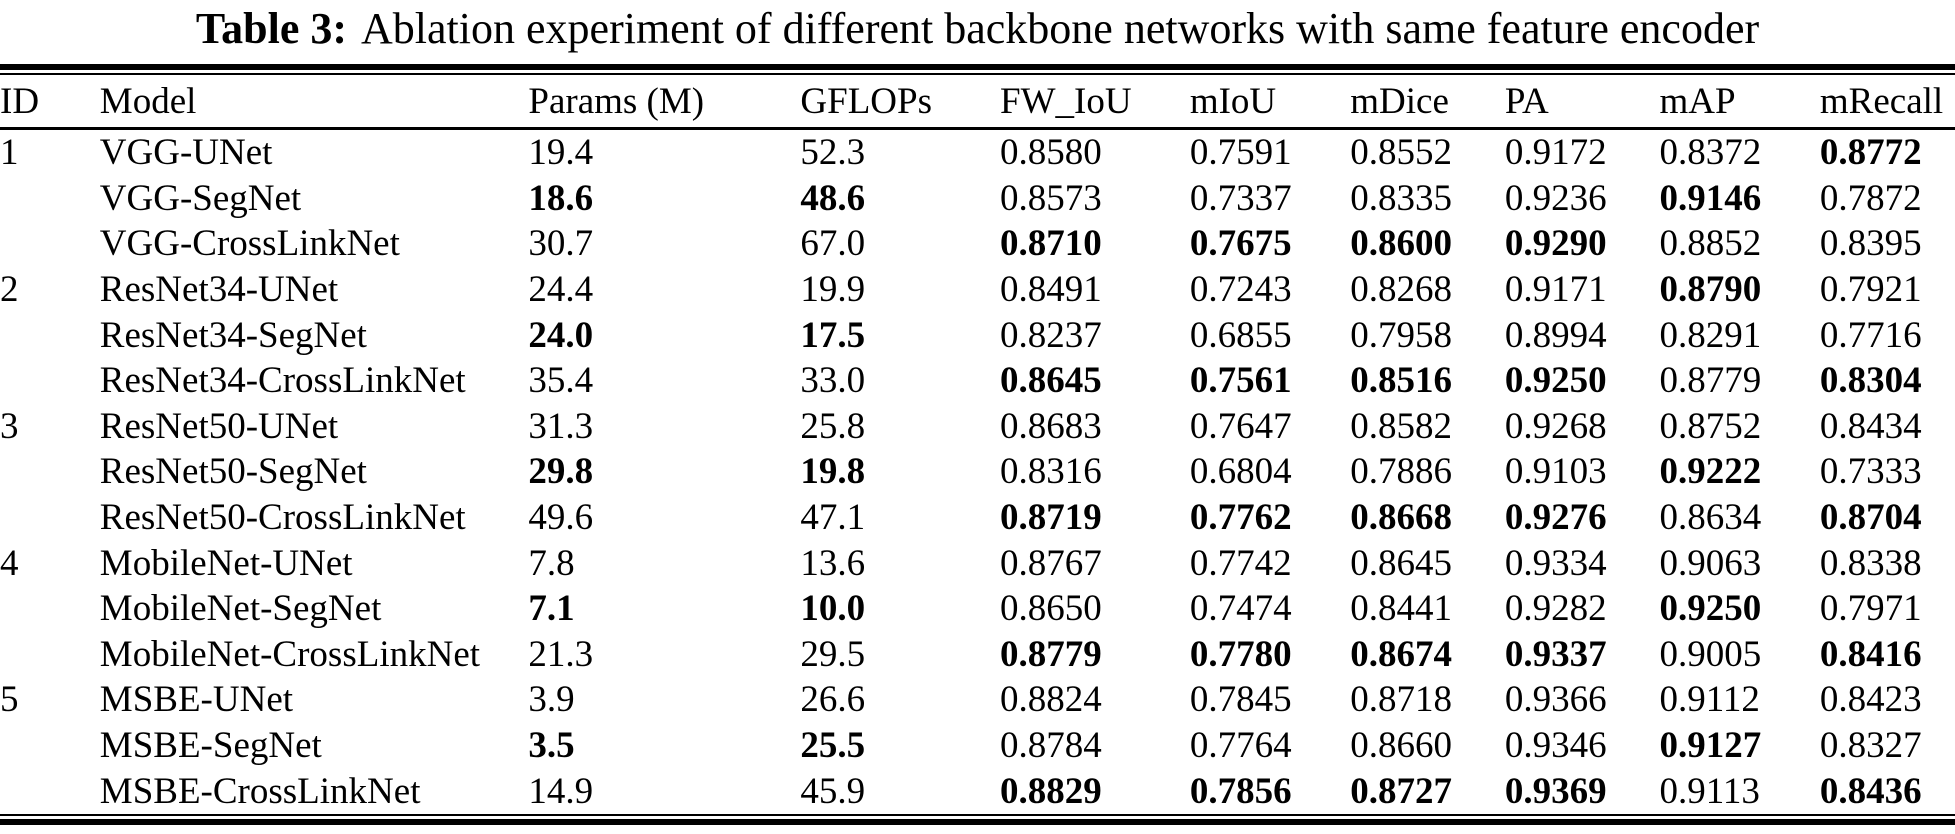  Describe the element at coordinates (833, 654) in the screenshot. I see `metric-cell-gflops: 29.5` at that location.